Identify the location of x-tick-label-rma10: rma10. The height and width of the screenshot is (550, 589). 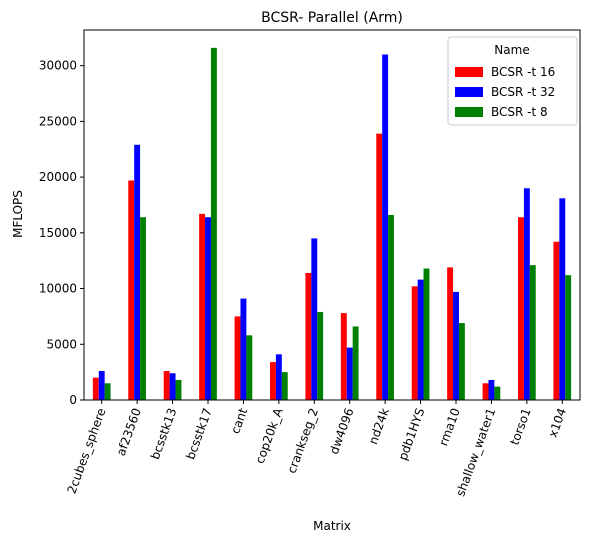
(449, 426).